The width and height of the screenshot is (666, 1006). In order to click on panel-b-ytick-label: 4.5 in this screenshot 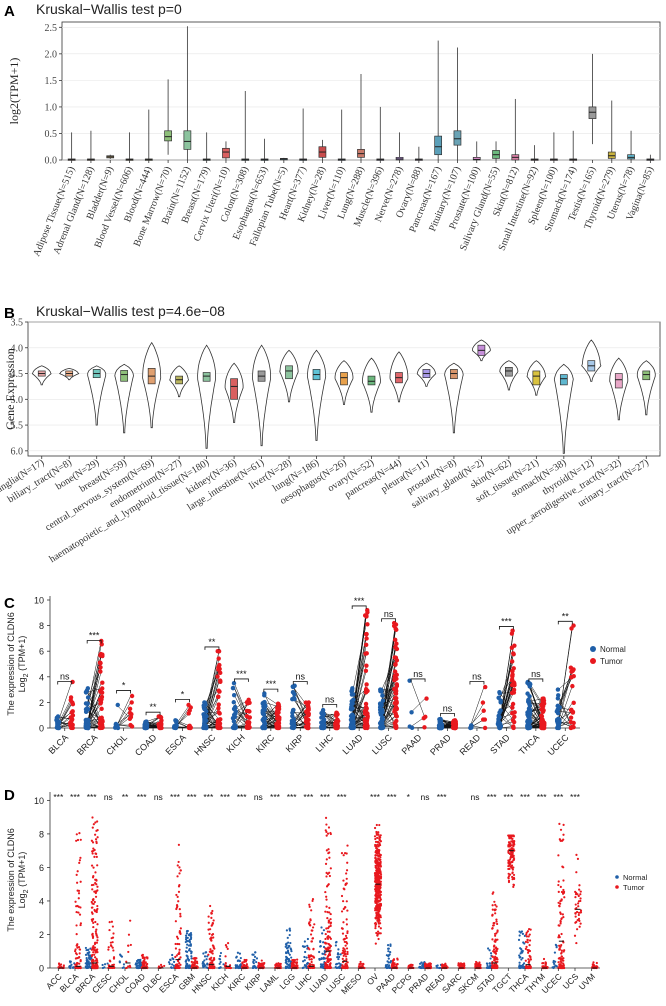, I will do `click(17, 374)`.